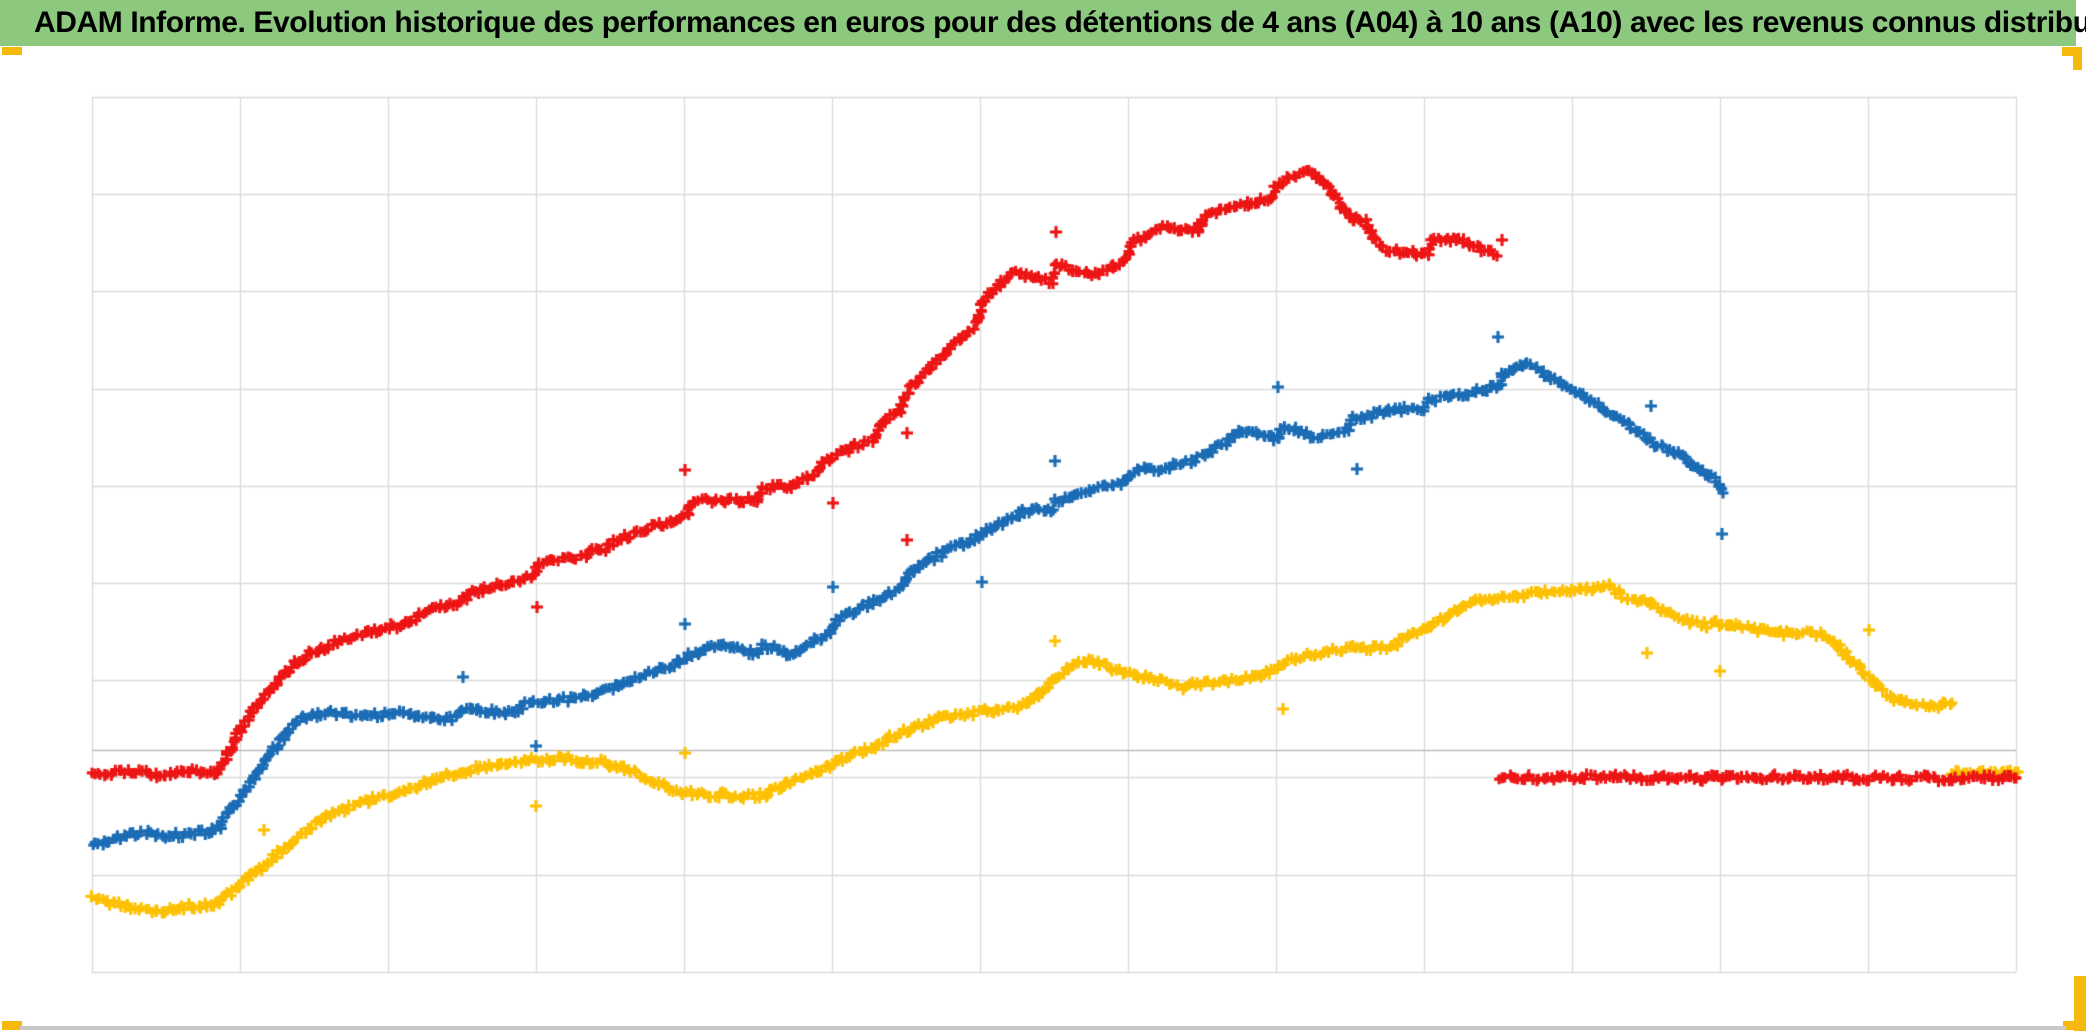  What do you see at coordinates (2074, 1025) in the screenshot?
I see `selection-corner-bottom-right-foot` at bounding box center [2074, 1025].